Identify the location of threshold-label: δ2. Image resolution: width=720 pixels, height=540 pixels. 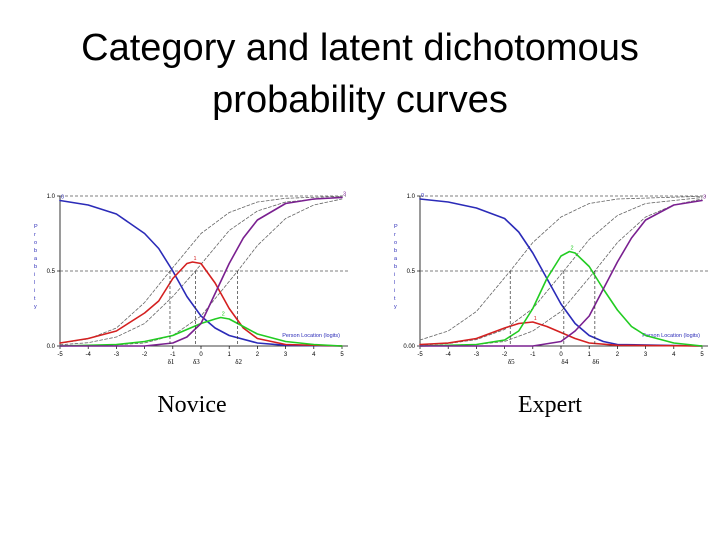
(238, 362).